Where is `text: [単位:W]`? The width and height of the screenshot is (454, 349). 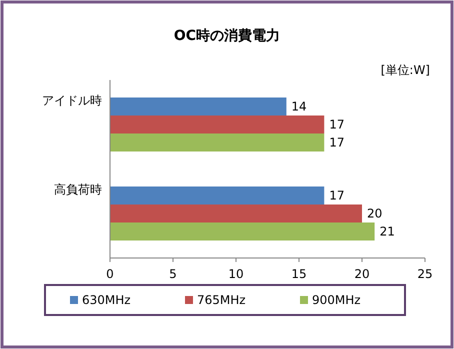
text: [単位:W] is located at coordinates (405, 70).